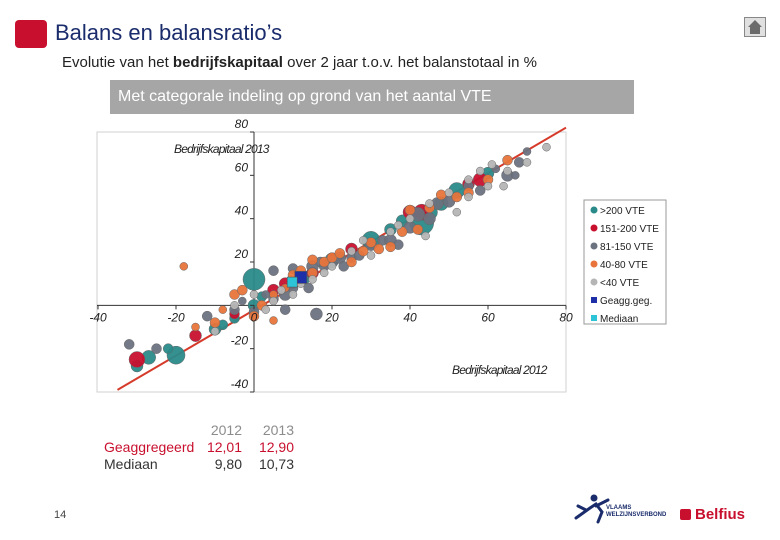  I want to click on home-button, so click(755, 27).